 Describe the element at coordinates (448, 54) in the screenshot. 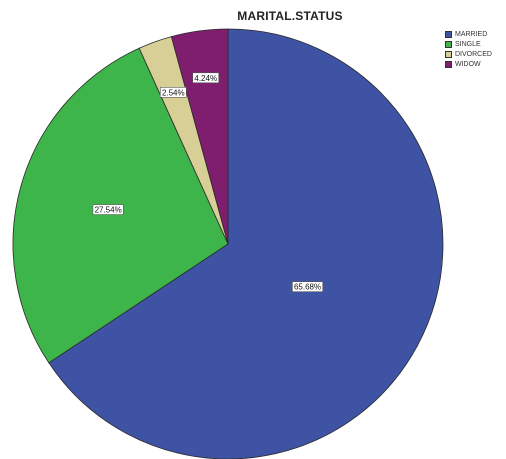

I see `legend-swatch-divorced` at that location.